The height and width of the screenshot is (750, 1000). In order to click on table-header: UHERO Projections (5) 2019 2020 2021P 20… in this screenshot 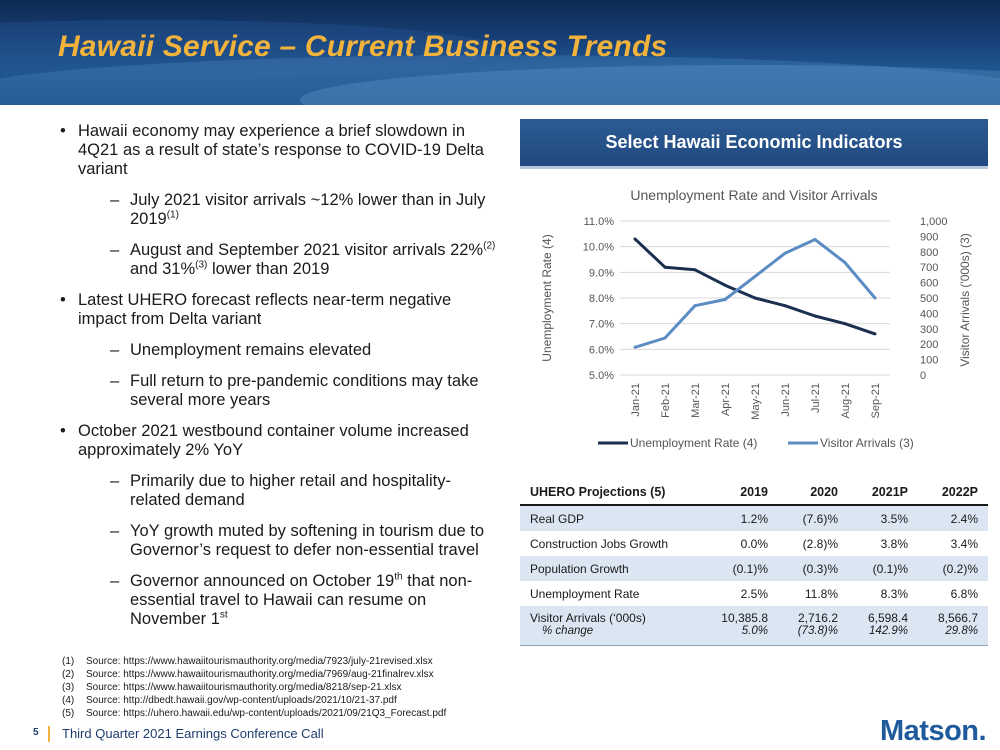, I will do `click(754, 493)`.